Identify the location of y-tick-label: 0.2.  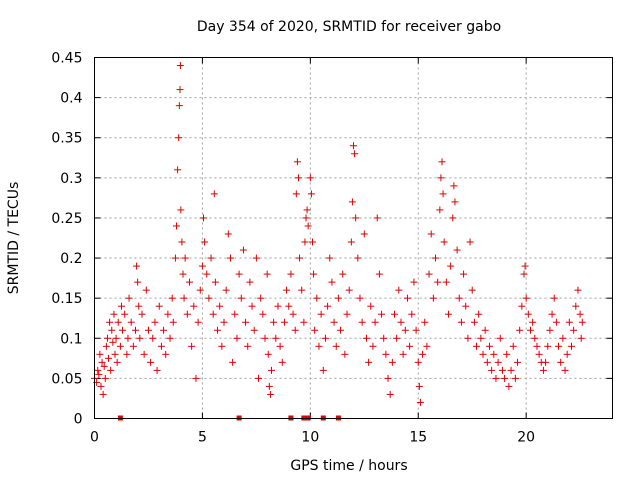
(71, 259).